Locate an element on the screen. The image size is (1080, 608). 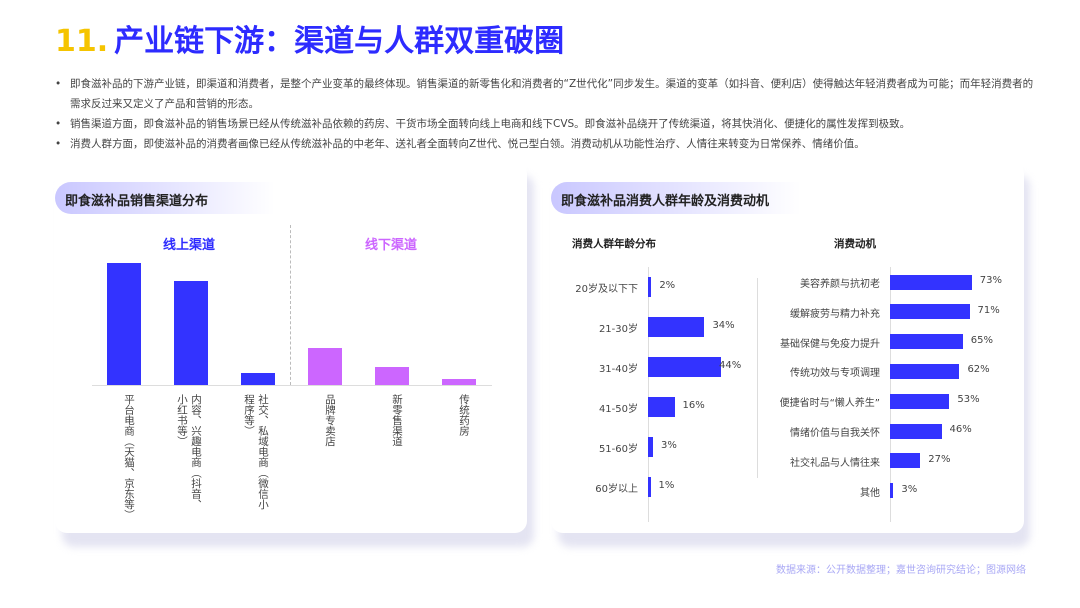
channel-label-text: 平台电商（天猫、京东等） is located at coordinates (129, 457).